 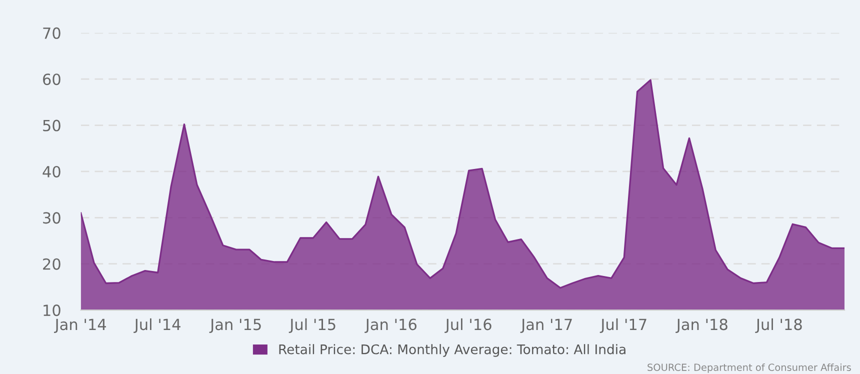 I want to click on x-tick-label: Jul '16, so click(x=468, y=326).